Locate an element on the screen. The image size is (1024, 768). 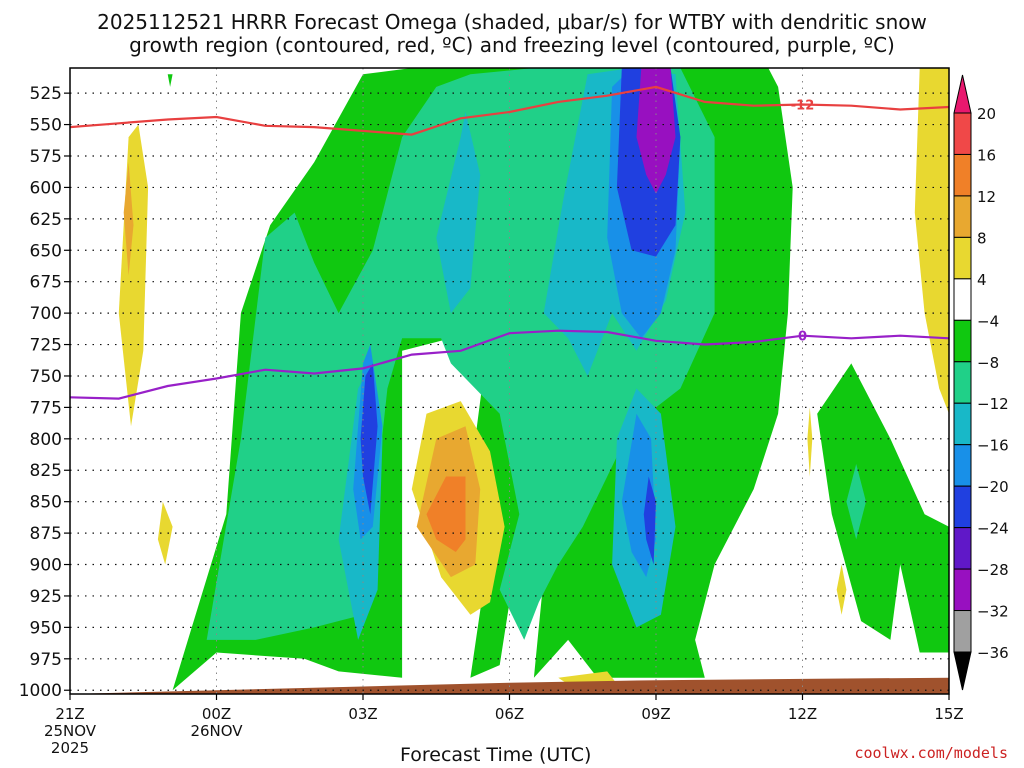
y-tick-label-650: 650 is located at coordinates (46, 251).